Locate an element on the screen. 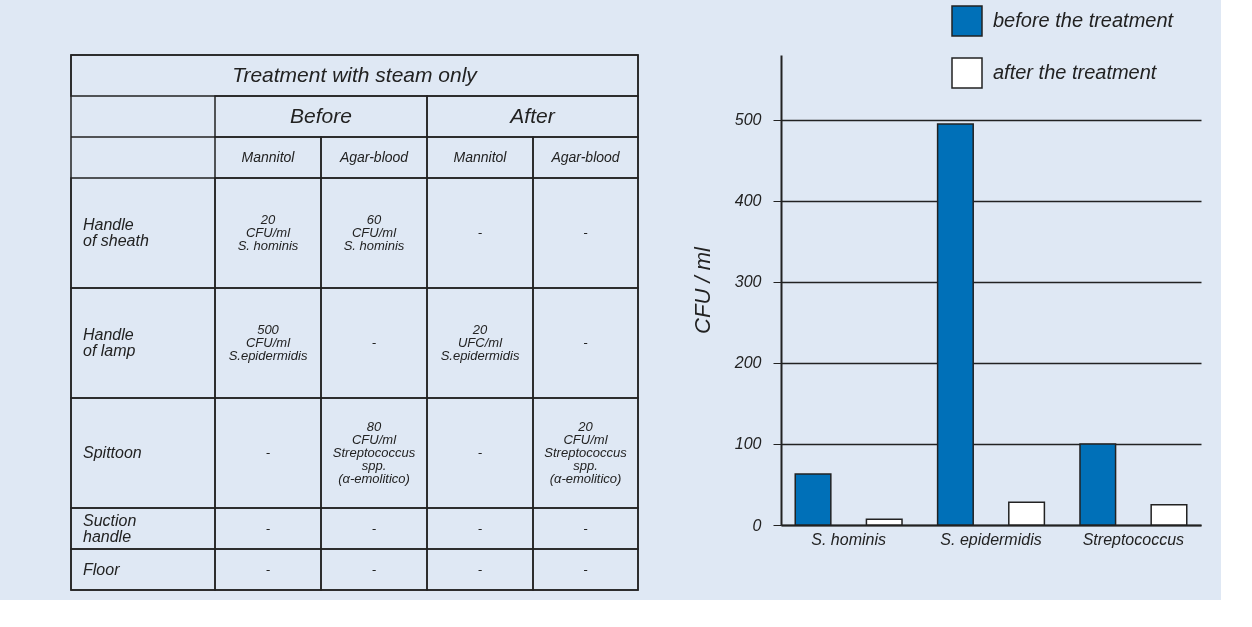 The height and width of the screenshot is (627, 1252). text: 60 CFU/ml S. hominis is located at coordinates (374, 232).